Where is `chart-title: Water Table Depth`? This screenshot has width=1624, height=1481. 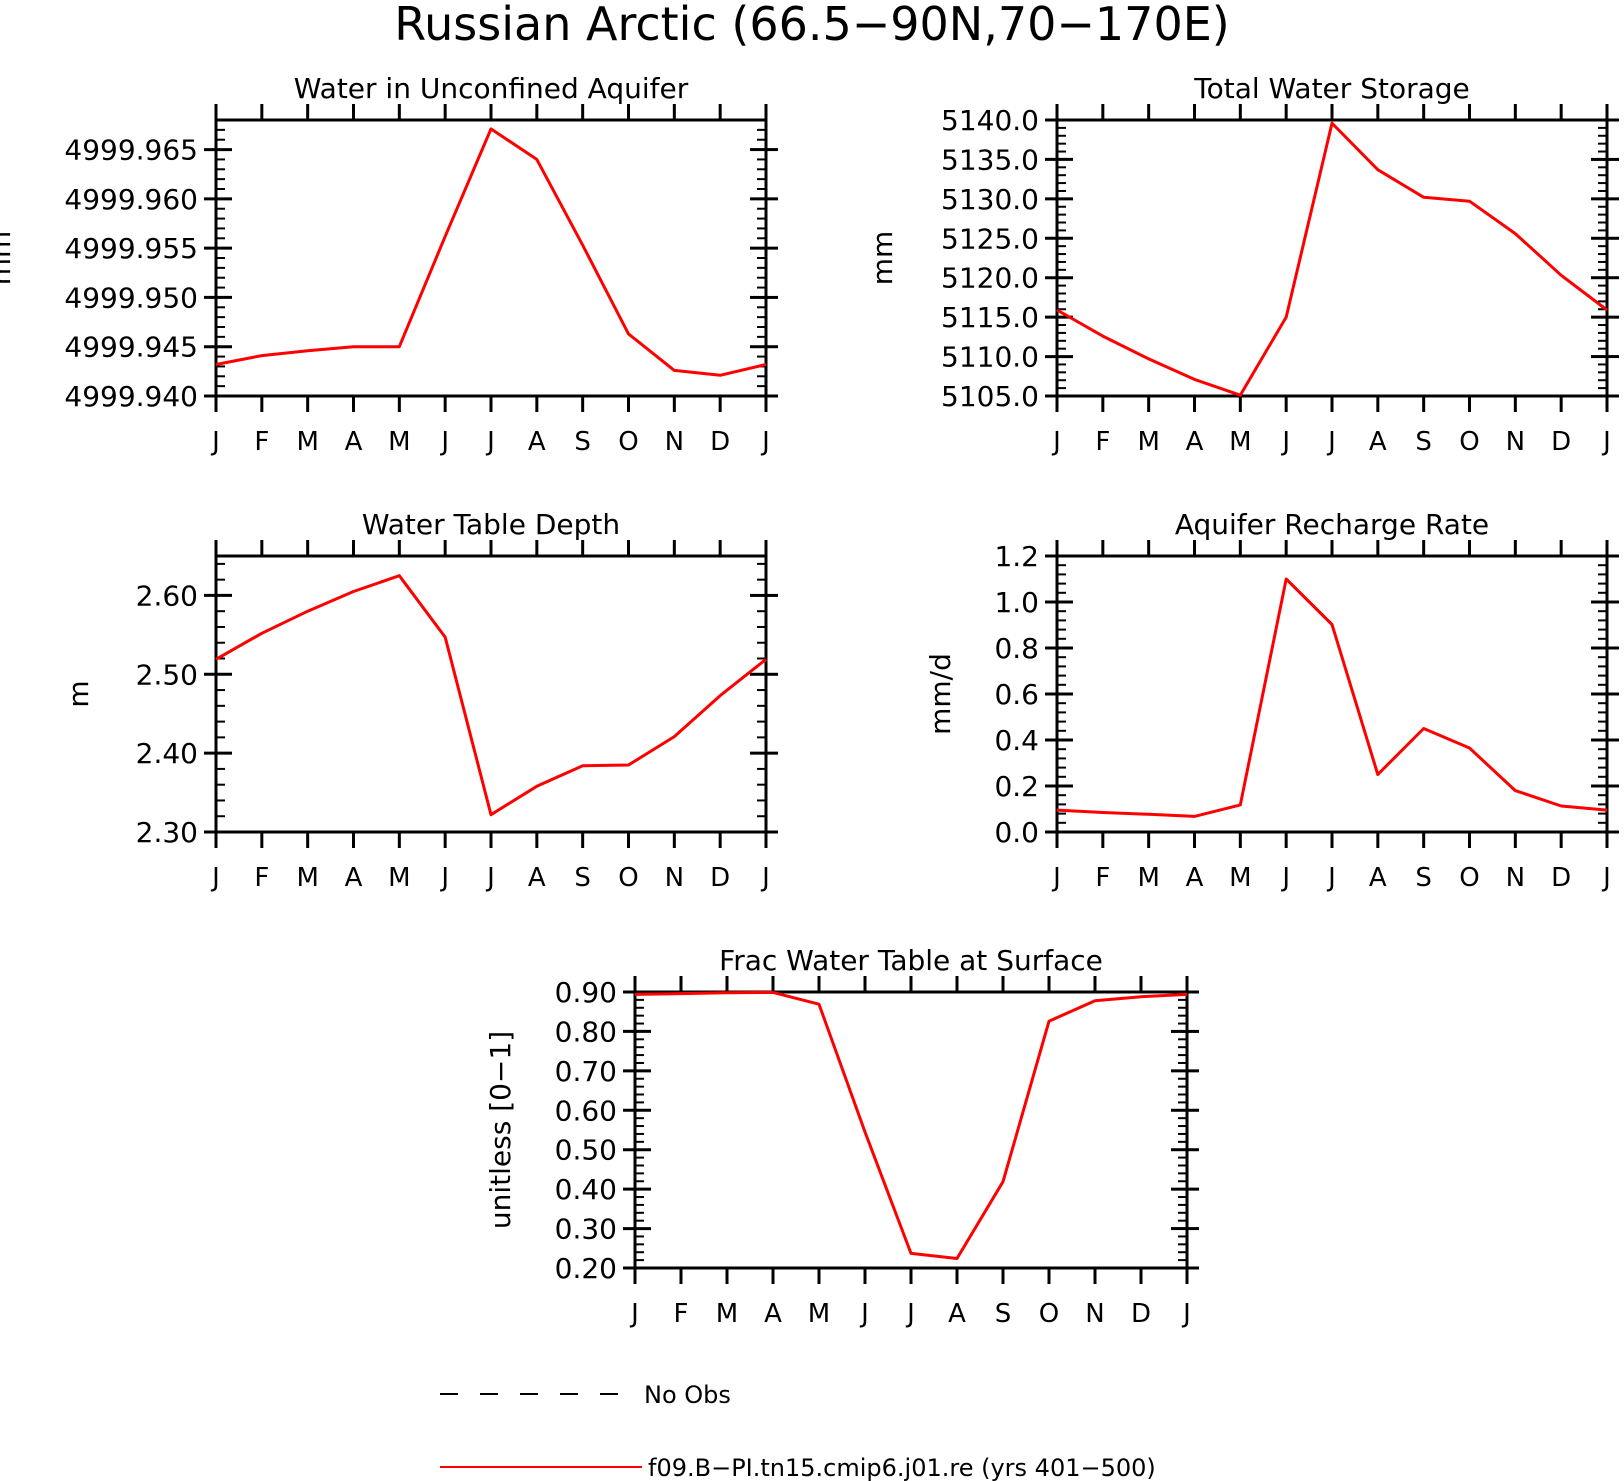
chart-title: Water Table Depth is located at coordinates (491, 524).